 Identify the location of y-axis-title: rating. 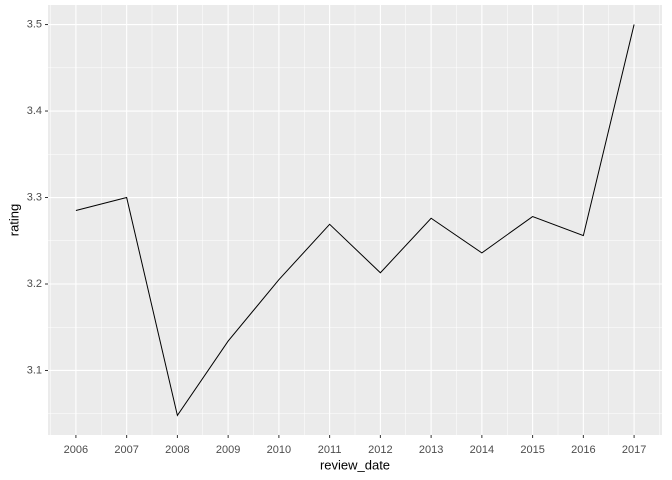
(13, 220).